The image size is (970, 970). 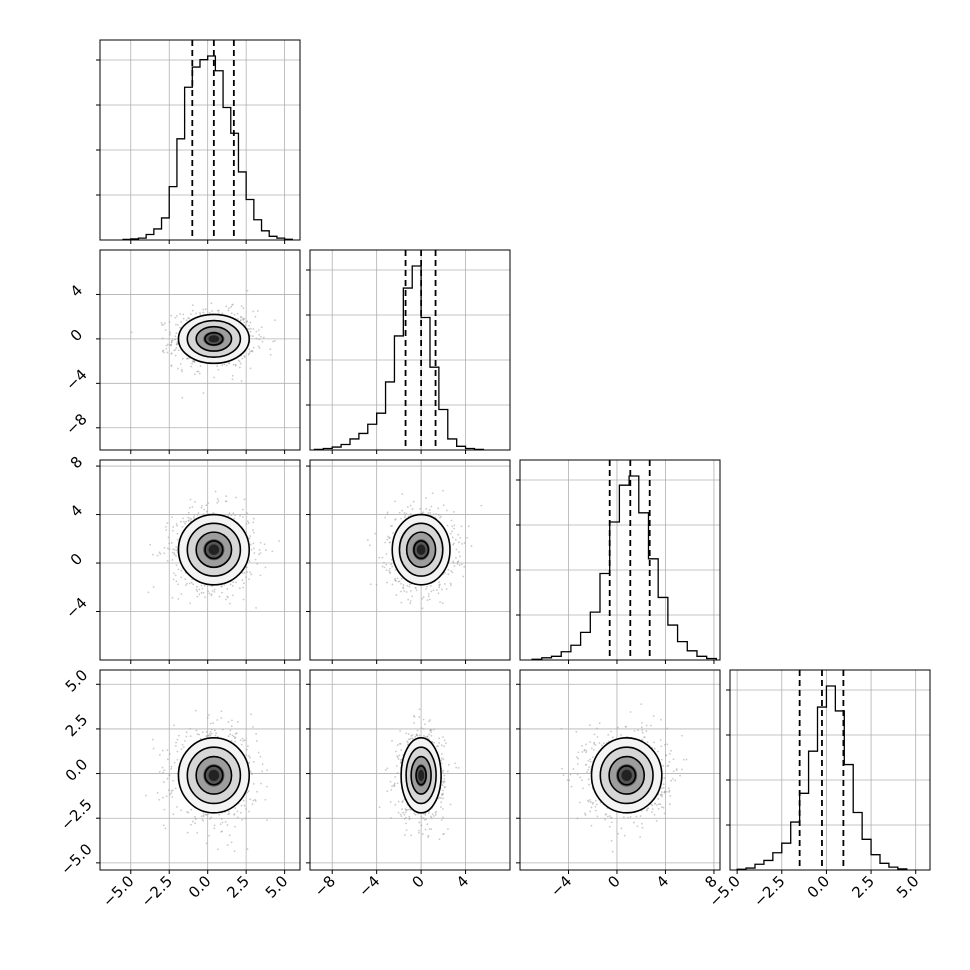 I want to click on x-tick-label: −8, so click(x=325, y=886).